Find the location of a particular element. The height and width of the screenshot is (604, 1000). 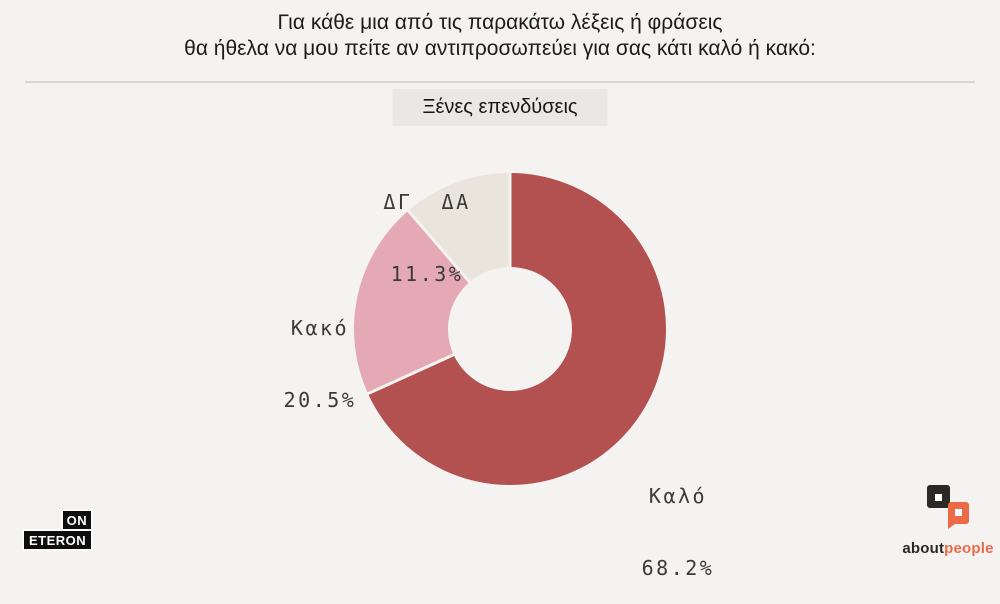

slice-percentage: 20.5% is located at coordinates (320, 400).